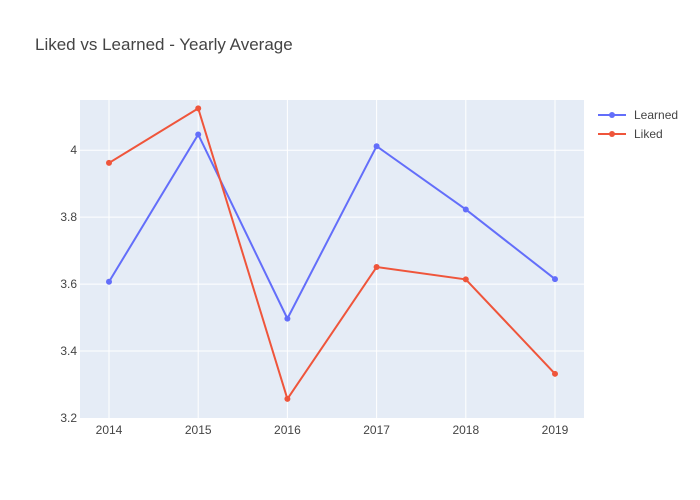 This screenshot has height=500, width=700. I want to click on legend: Learned Liked, so click(638, 124).